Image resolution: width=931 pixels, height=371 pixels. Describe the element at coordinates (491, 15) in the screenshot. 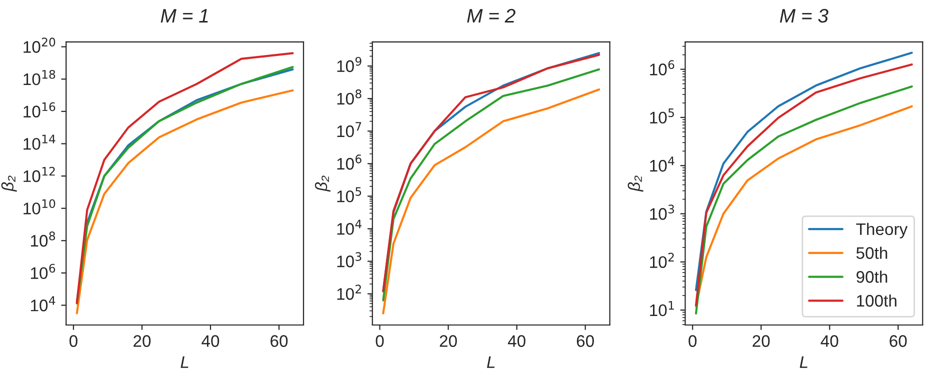

I see `chart-title: M = 2` at that location.